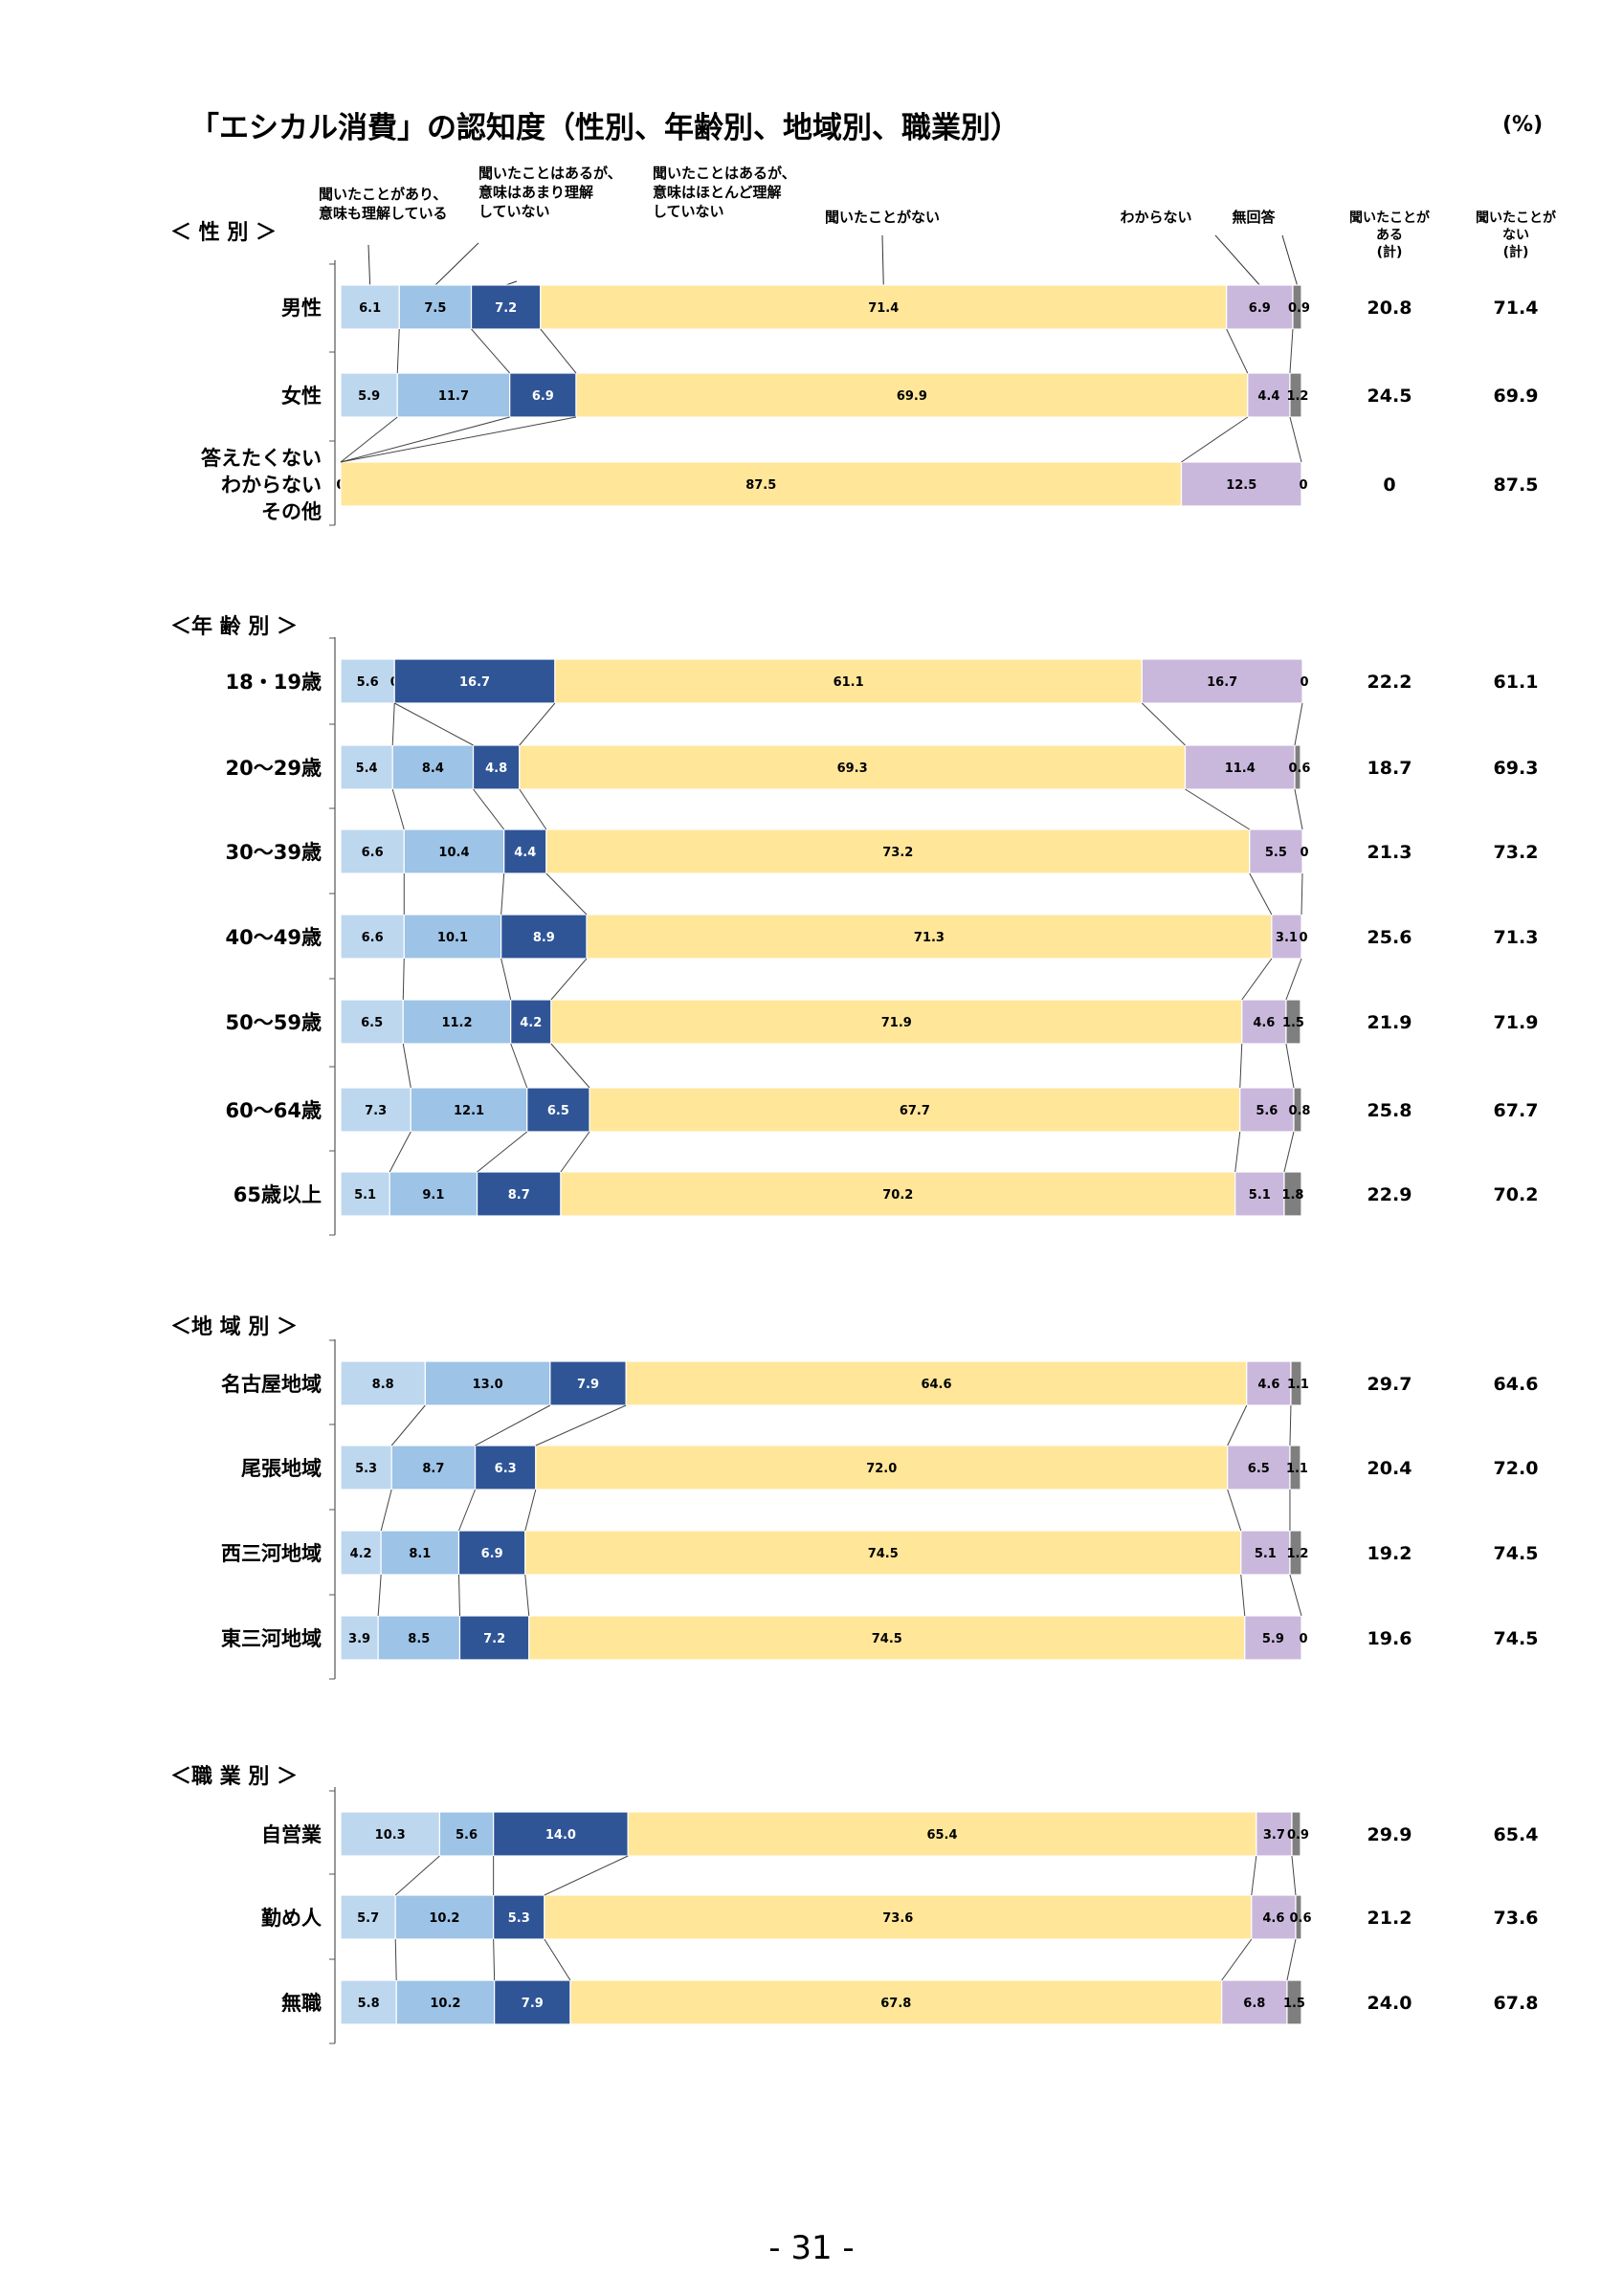 The height and width of the screenshot is (2296, 1623). I want to click on bar-value-label: 13.0, so click(488, 1385).